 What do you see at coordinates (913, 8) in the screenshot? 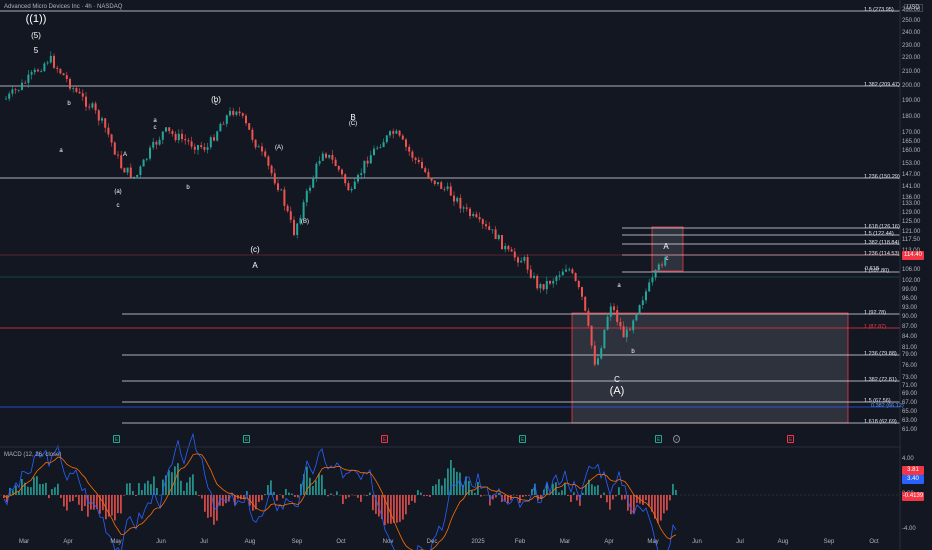
I see `currency-button: USD` at bounding box center [913, 8].